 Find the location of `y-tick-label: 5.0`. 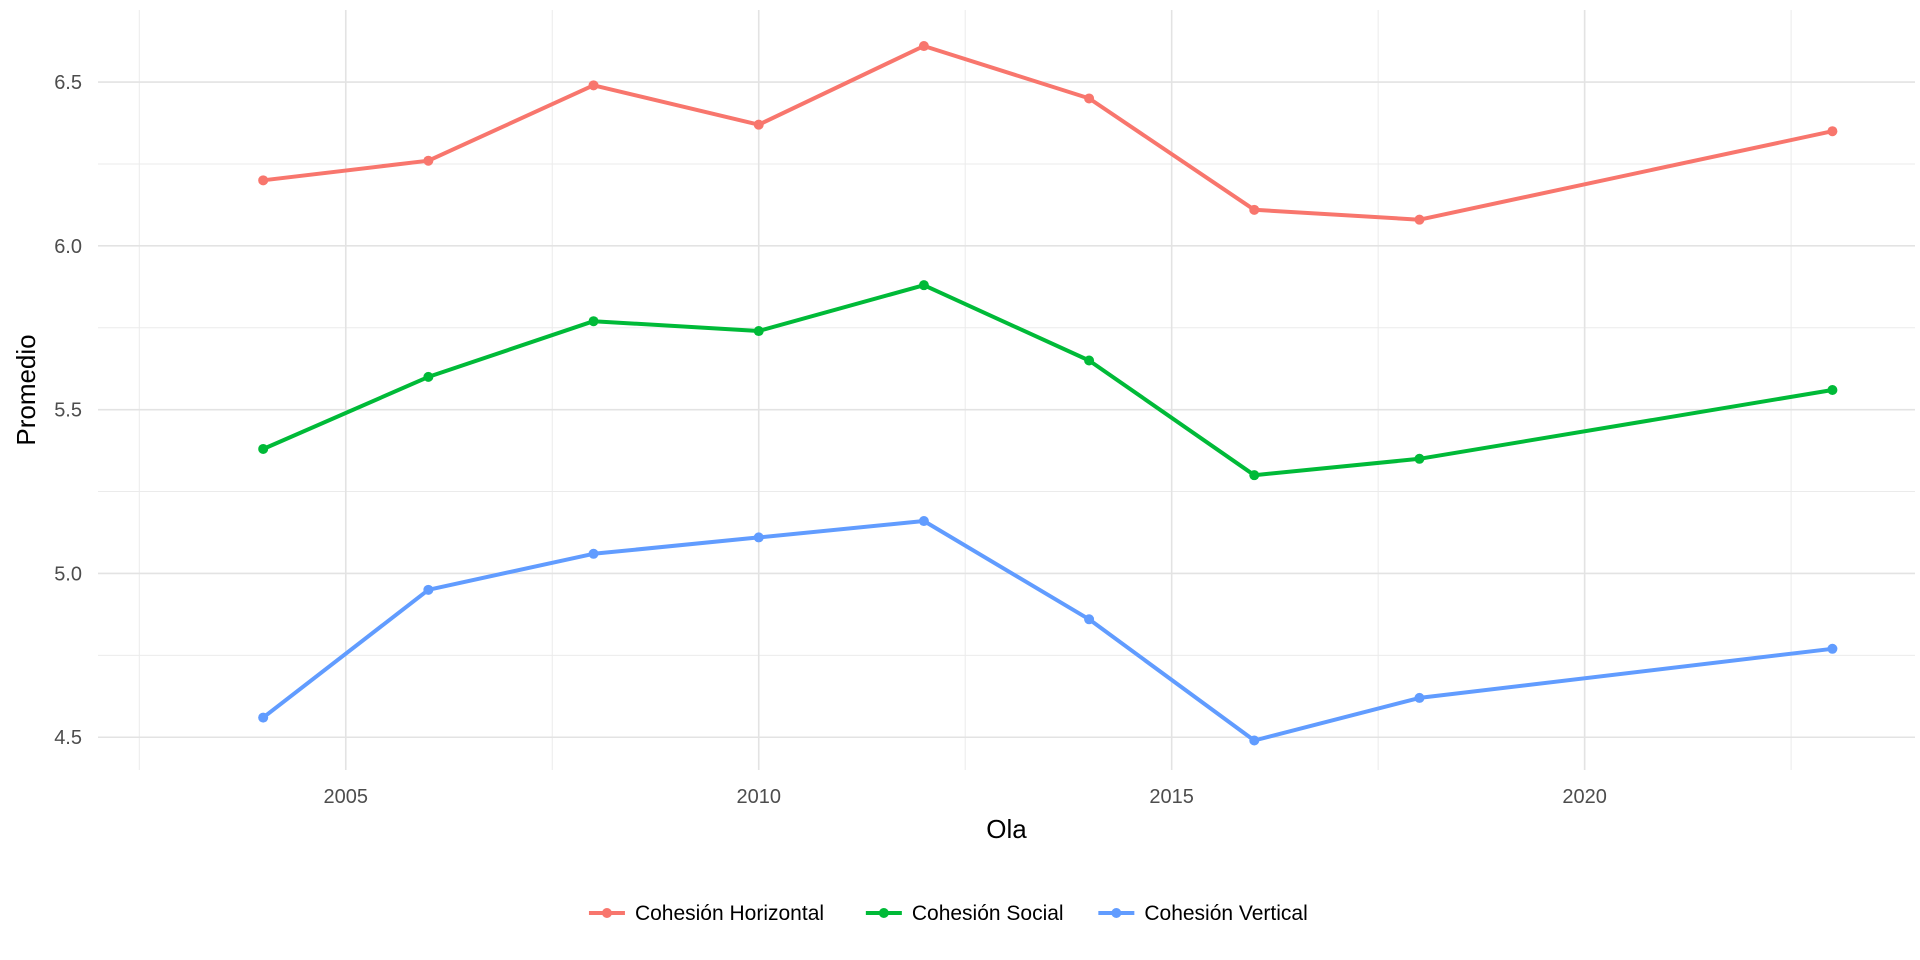

y-tick-label: 5.0 is located at coordinates (68, 574).